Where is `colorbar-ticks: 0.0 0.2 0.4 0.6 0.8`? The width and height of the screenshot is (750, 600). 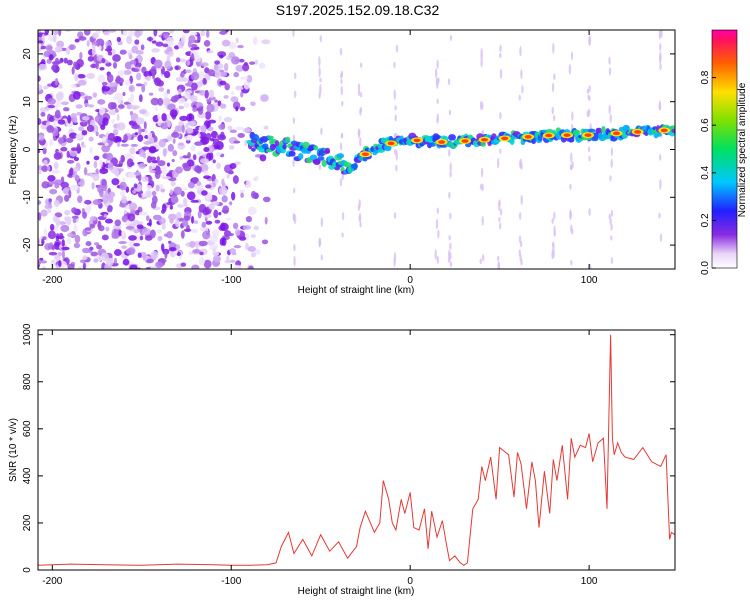
colorbar-ticks: 0.0 0.2 0.4 0.6 0.8 is located at coordinates (708, 172).